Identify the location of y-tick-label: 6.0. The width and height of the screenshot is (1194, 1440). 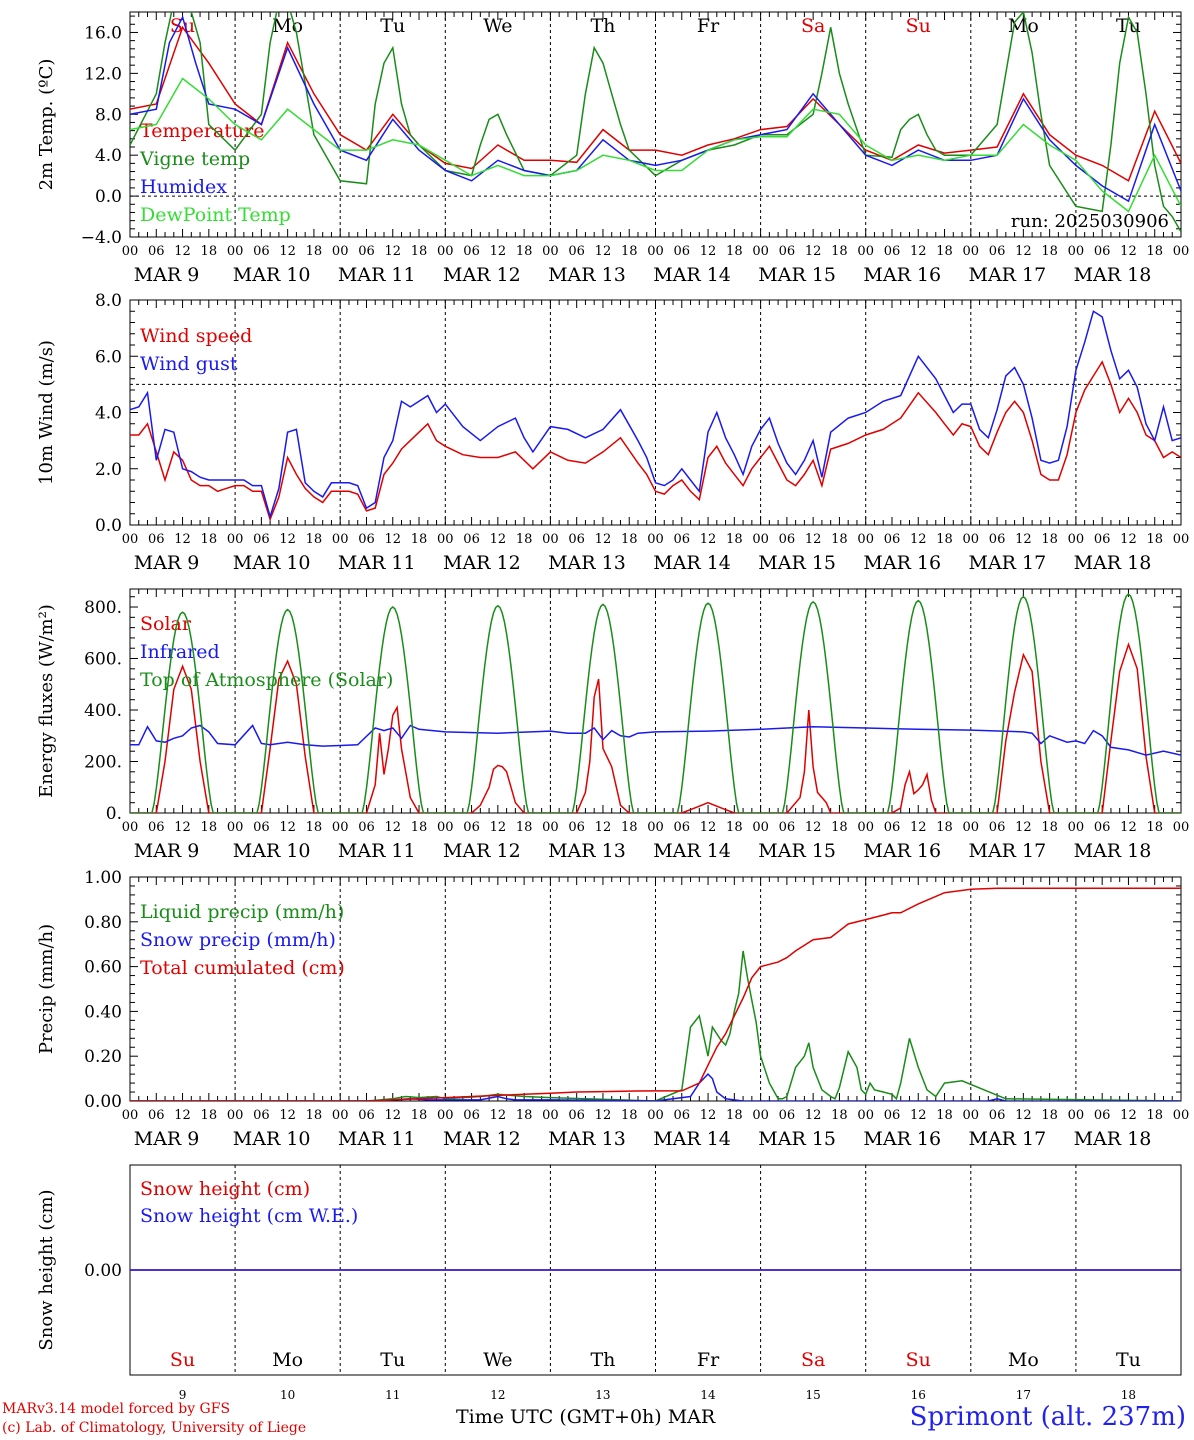
(108, 357).